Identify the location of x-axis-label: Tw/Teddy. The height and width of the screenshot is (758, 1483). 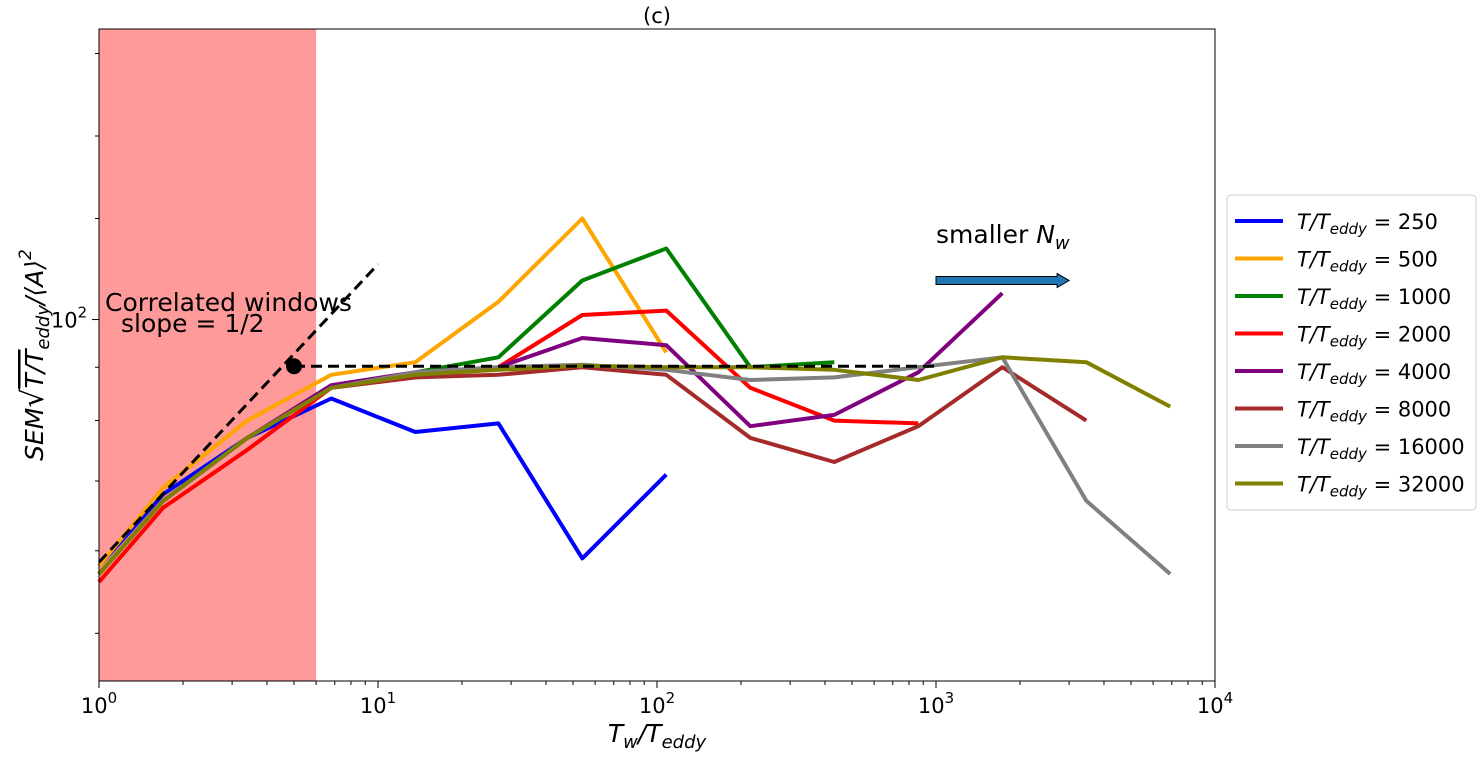
(657, 736).